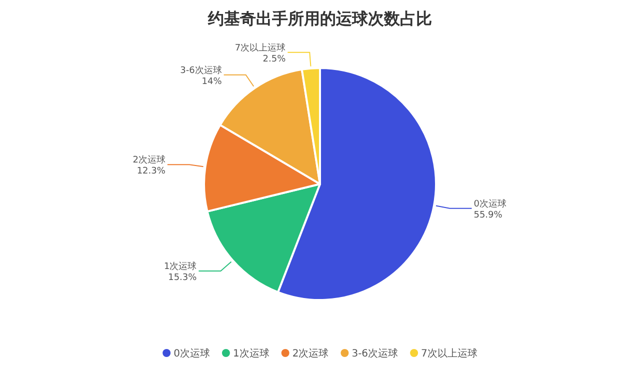 Image resolution: width=640 pixels, height=366 pixels. Describe the element at coordinates (310, 354) in the screenshot. I see `legend-label: 2次运球` at that location.